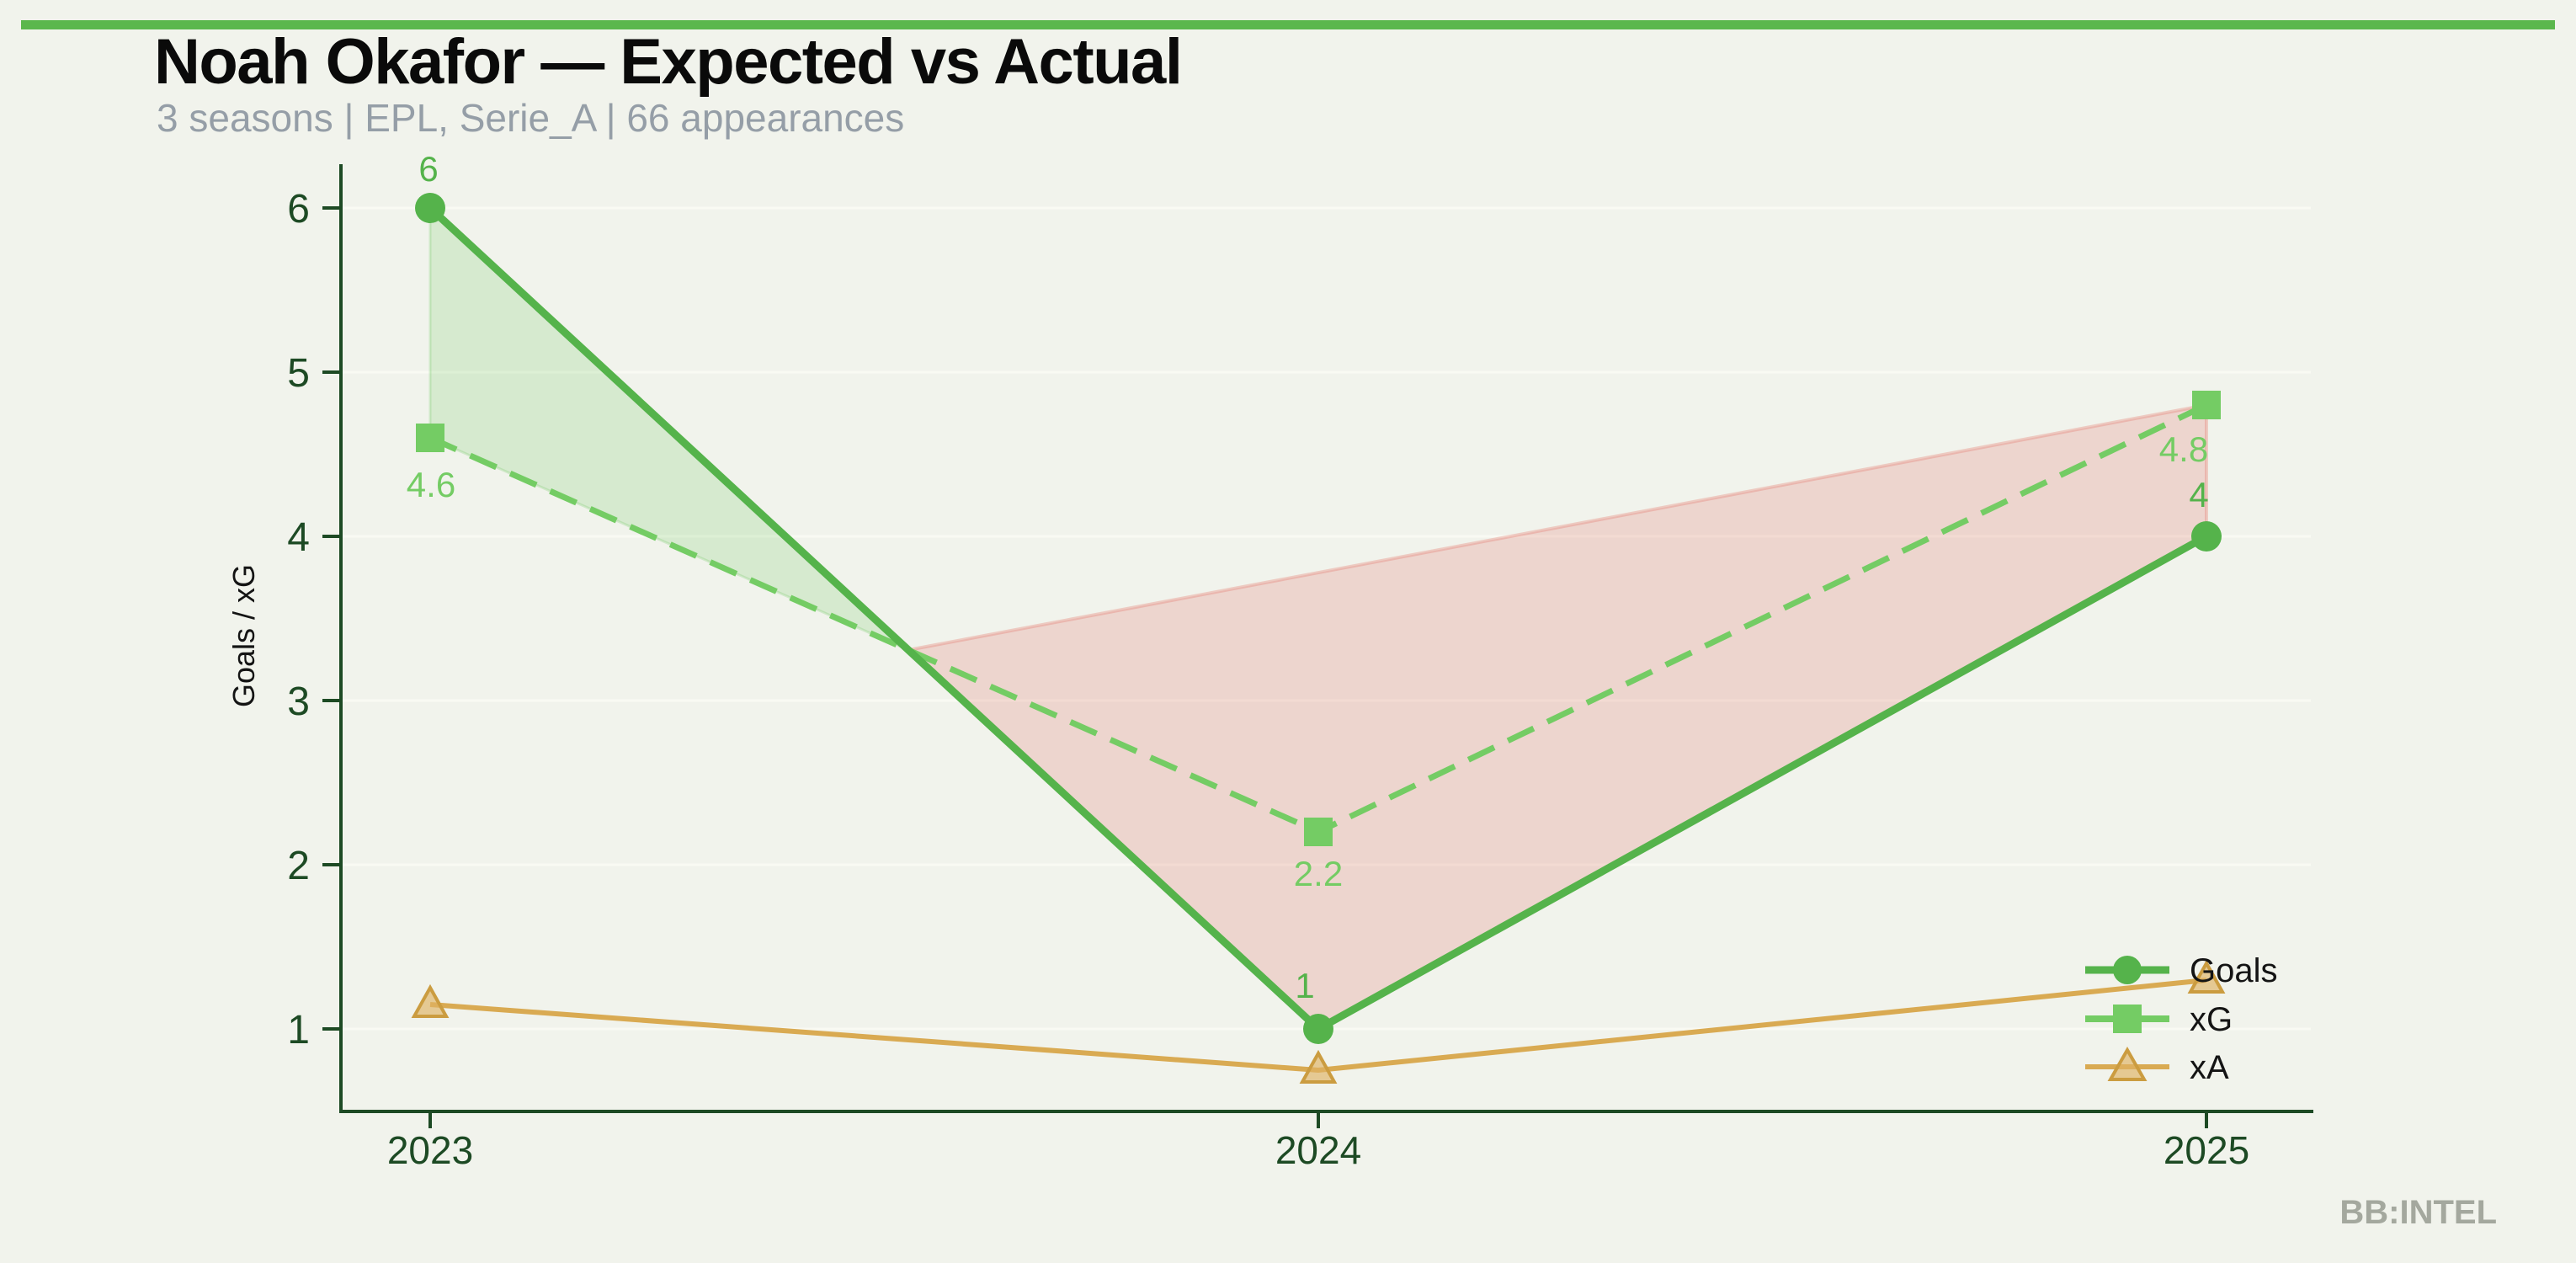  What do you see at coordinates (430, 438) in the screenshot?
I see `xg-marker-2023` at bounding box center [430, 438].